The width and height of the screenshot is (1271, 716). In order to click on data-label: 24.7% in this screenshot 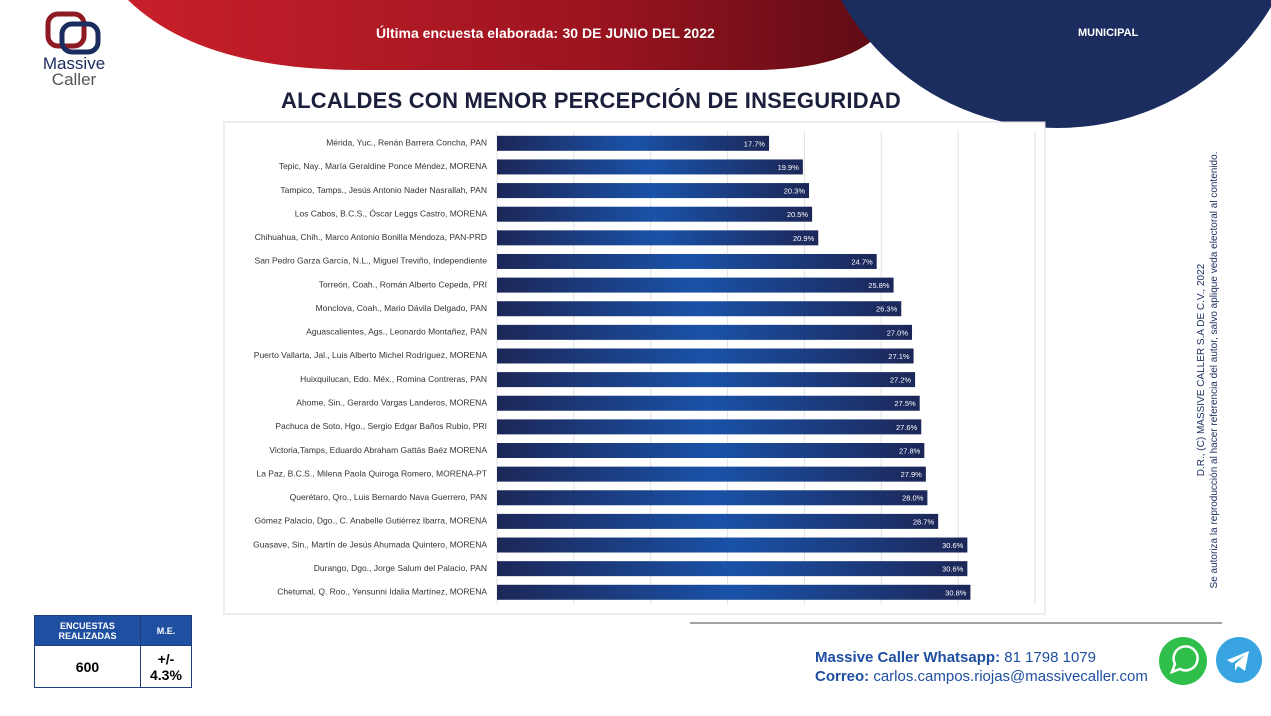, I will do `click(862, 261)`.